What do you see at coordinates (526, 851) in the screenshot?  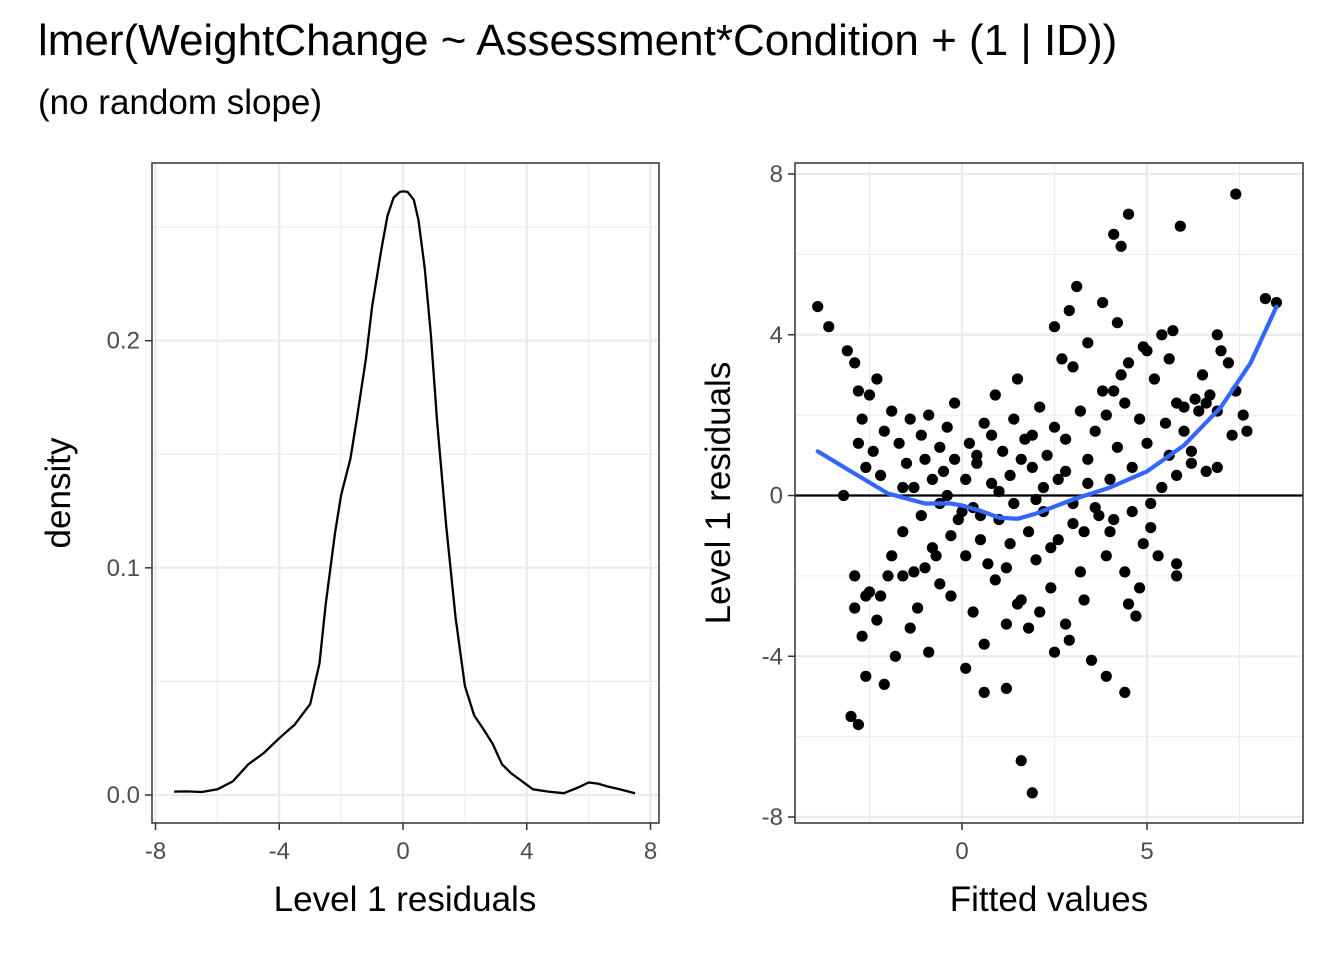 I see `density-x-tick-label: 4` at bounding box center [526, 851].